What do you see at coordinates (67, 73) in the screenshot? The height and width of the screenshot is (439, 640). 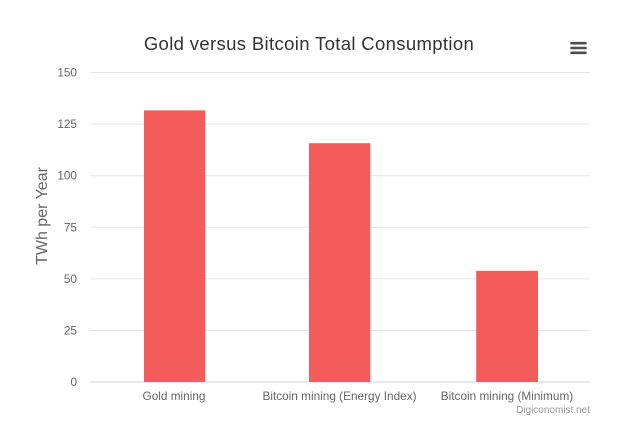 I see `svg-text: 150` at bounding box center [67, 73].